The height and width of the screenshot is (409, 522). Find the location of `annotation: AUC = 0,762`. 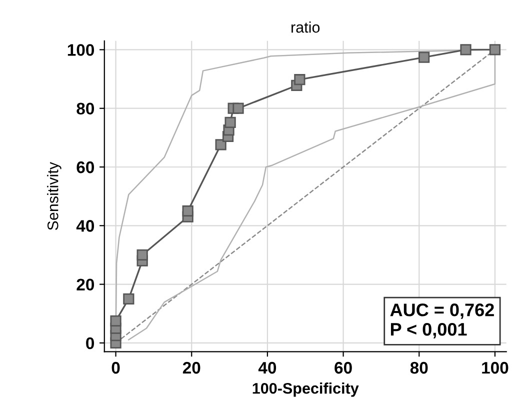

annotation: AUC = 0,762 is located at coordinates (442, 311).